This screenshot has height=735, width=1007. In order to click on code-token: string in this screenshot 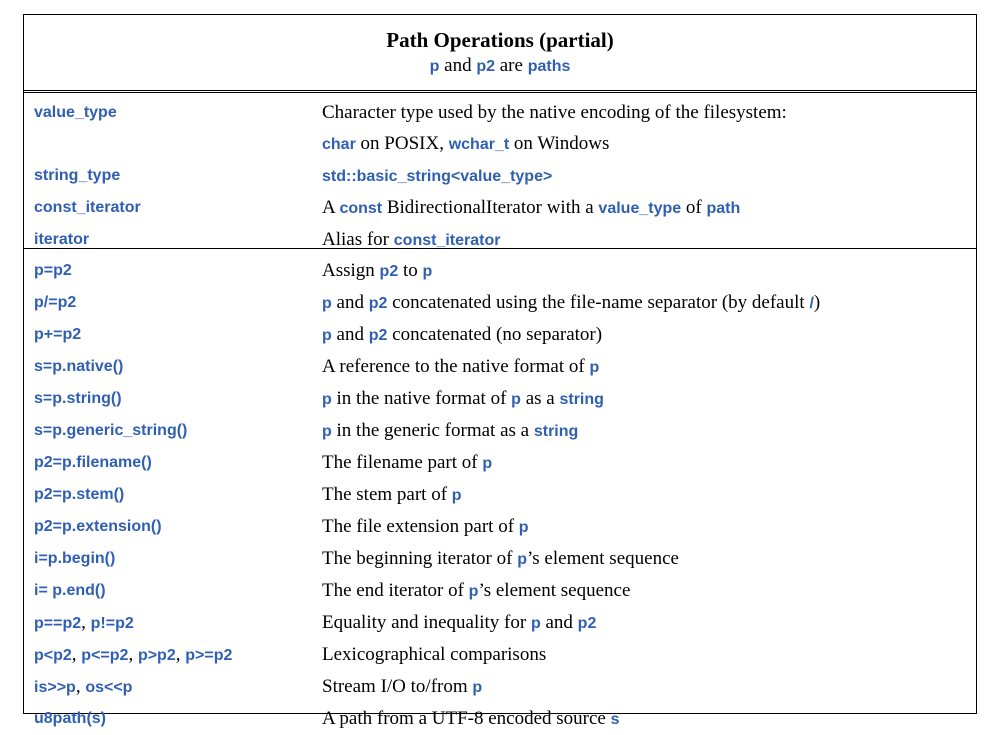, I will do `click(581, 399)`.